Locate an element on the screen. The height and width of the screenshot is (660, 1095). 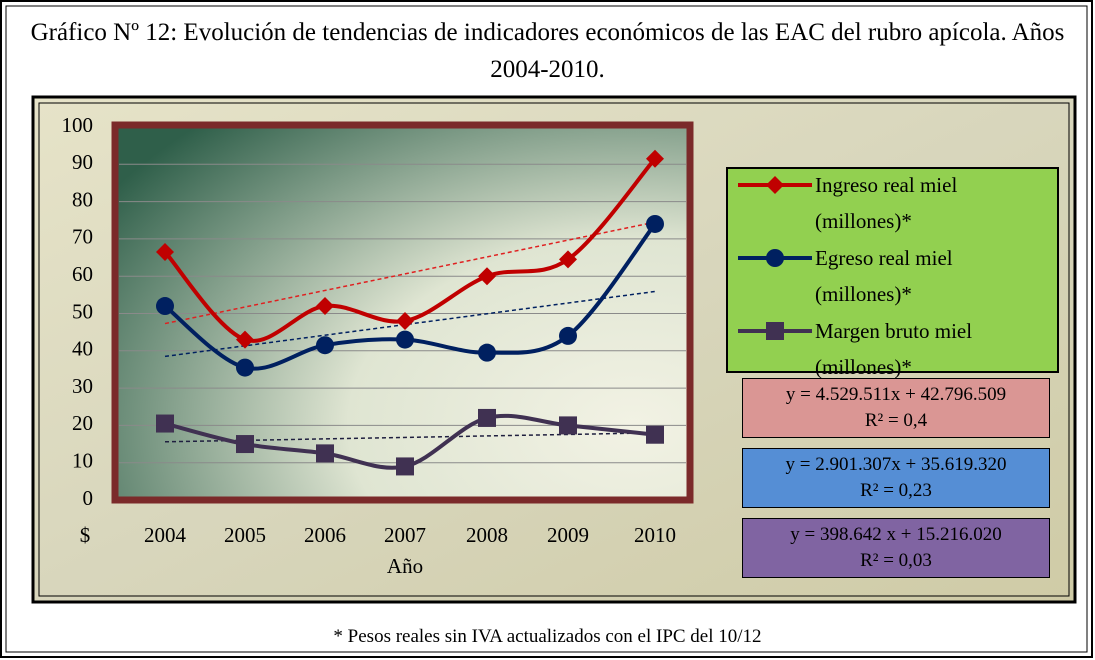
x-tick-label: 2005 is located at coordinates (245, 535).